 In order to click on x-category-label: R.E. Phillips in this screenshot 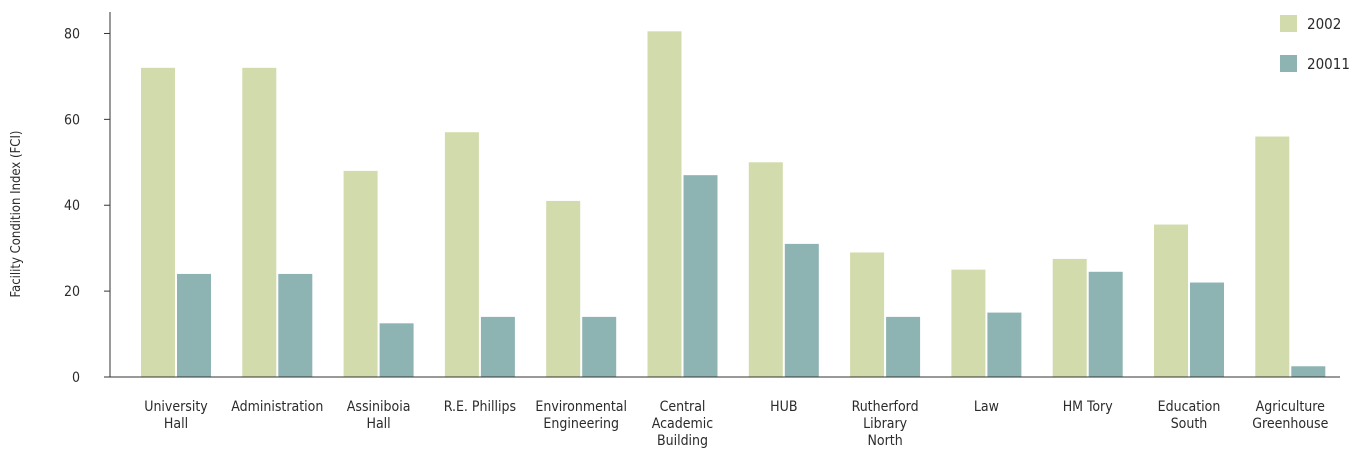, I will do `click(480, 407)`.